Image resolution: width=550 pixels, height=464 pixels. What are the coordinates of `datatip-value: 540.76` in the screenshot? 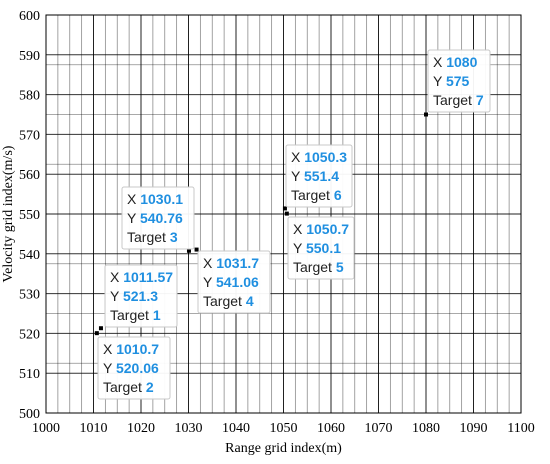 It's located at (161, 218).